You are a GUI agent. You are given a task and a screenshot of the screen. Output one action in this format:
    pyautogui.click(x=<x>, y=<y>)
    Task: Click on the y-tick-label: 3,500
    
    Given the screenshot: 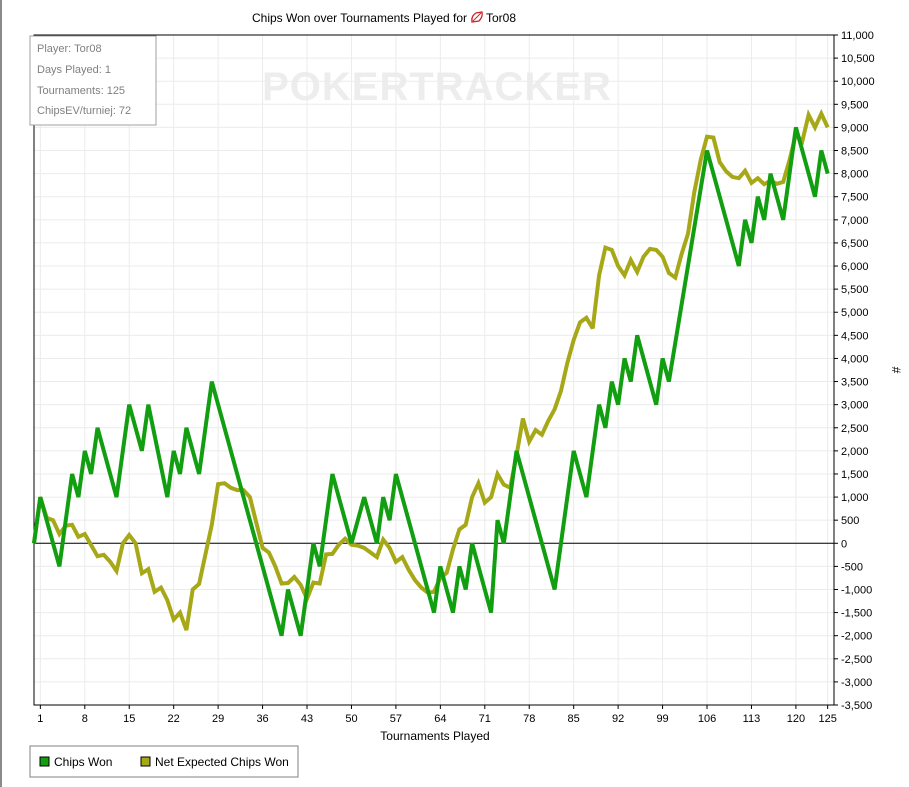 What is the action you would take?
    pyautogui.click(x=855, y=383)
    